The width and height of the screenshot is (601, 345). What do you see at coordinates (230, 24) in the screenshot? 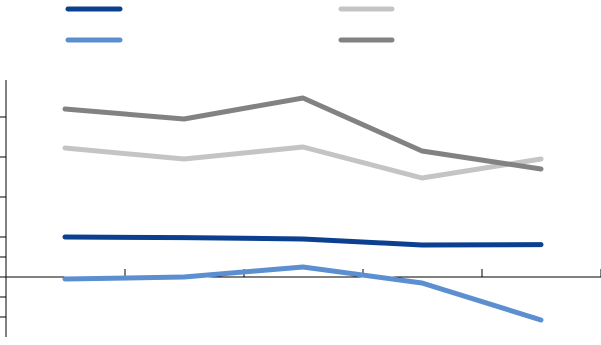
I see `legend` at bounding box center [230, 24].